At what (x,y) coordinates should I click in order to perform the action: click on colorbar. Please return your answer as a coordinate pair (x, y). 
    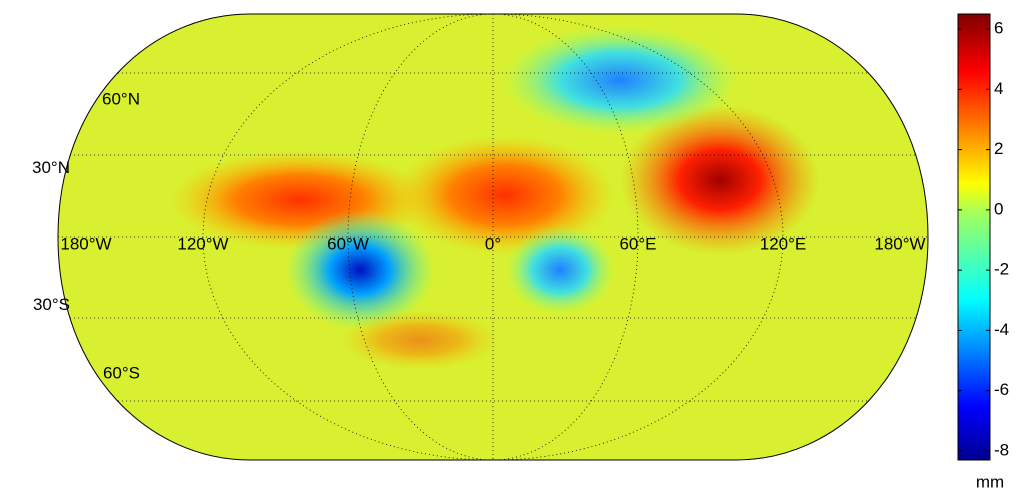
    Looking at the image, I should click on (974, 237).